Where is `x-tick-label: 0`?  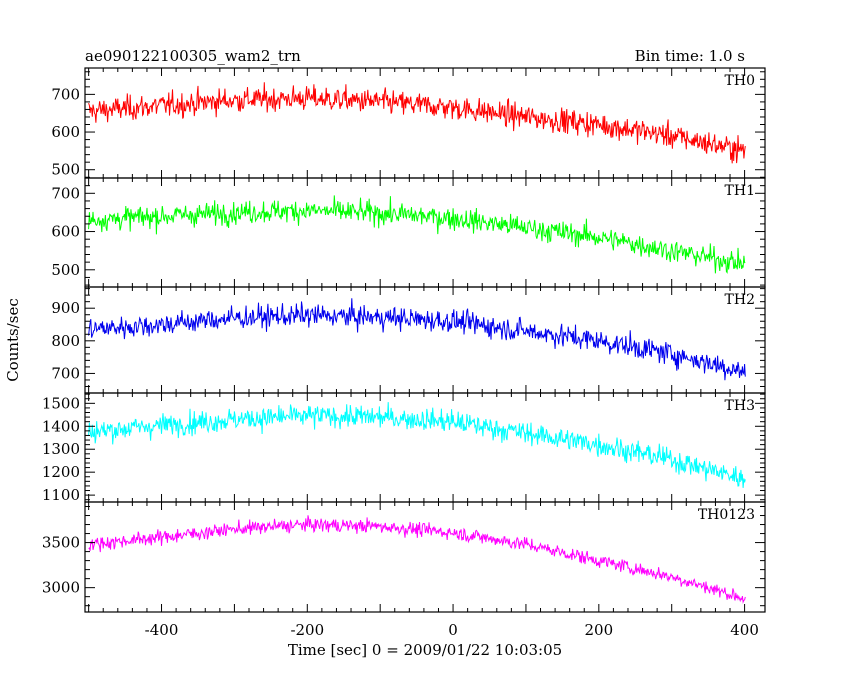 x-tick-label: 0 is located at coordinates (453, 630).